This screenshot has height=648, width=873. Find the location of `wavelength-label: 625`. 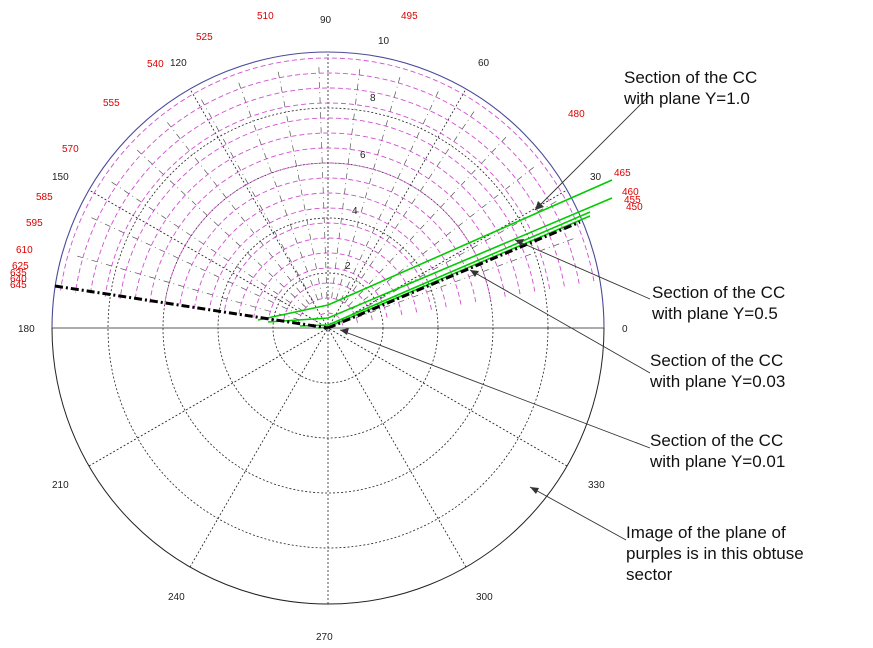

wavelength-label: 625 is located at coordinates (20, 266).